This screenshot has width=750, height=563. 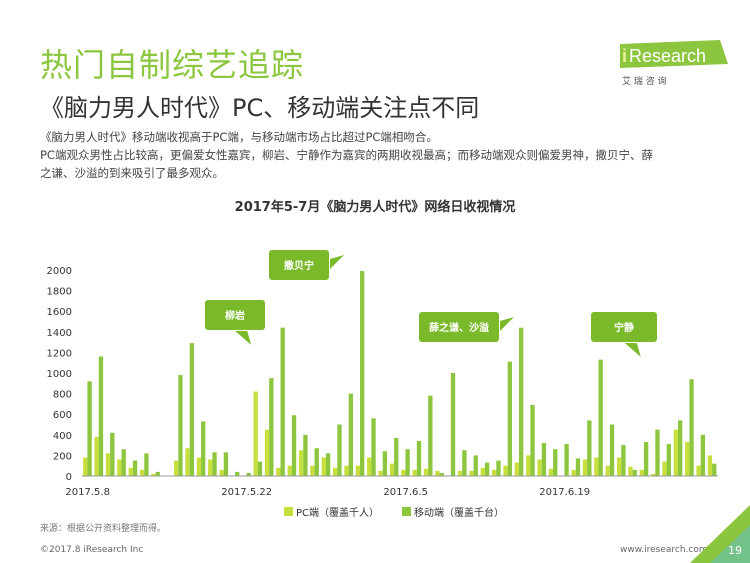 I want to click on y-tick-label: 800, so click(x=62, y=395).